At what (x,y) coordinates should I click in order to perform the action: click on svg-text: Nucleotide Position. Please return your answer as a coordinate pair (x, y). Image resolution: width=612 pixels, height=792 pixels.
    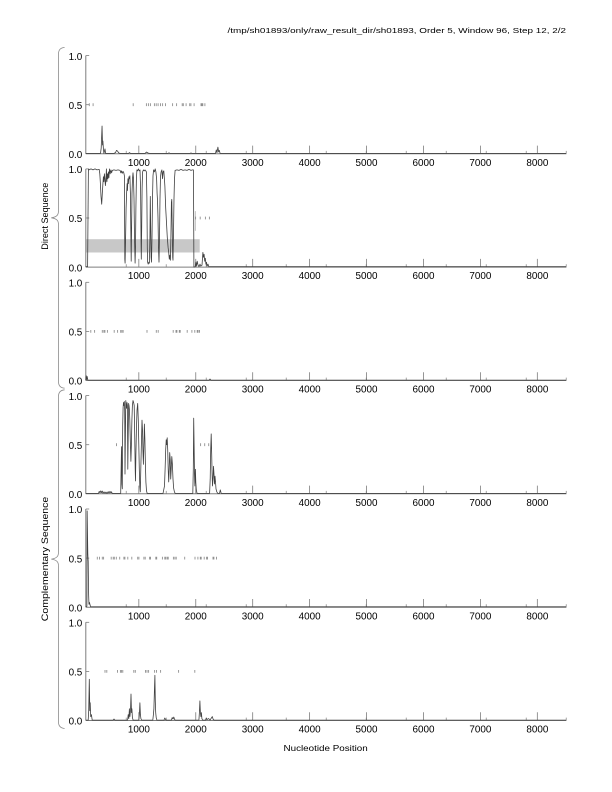
    Looking at the image, I should click on (326, 748).